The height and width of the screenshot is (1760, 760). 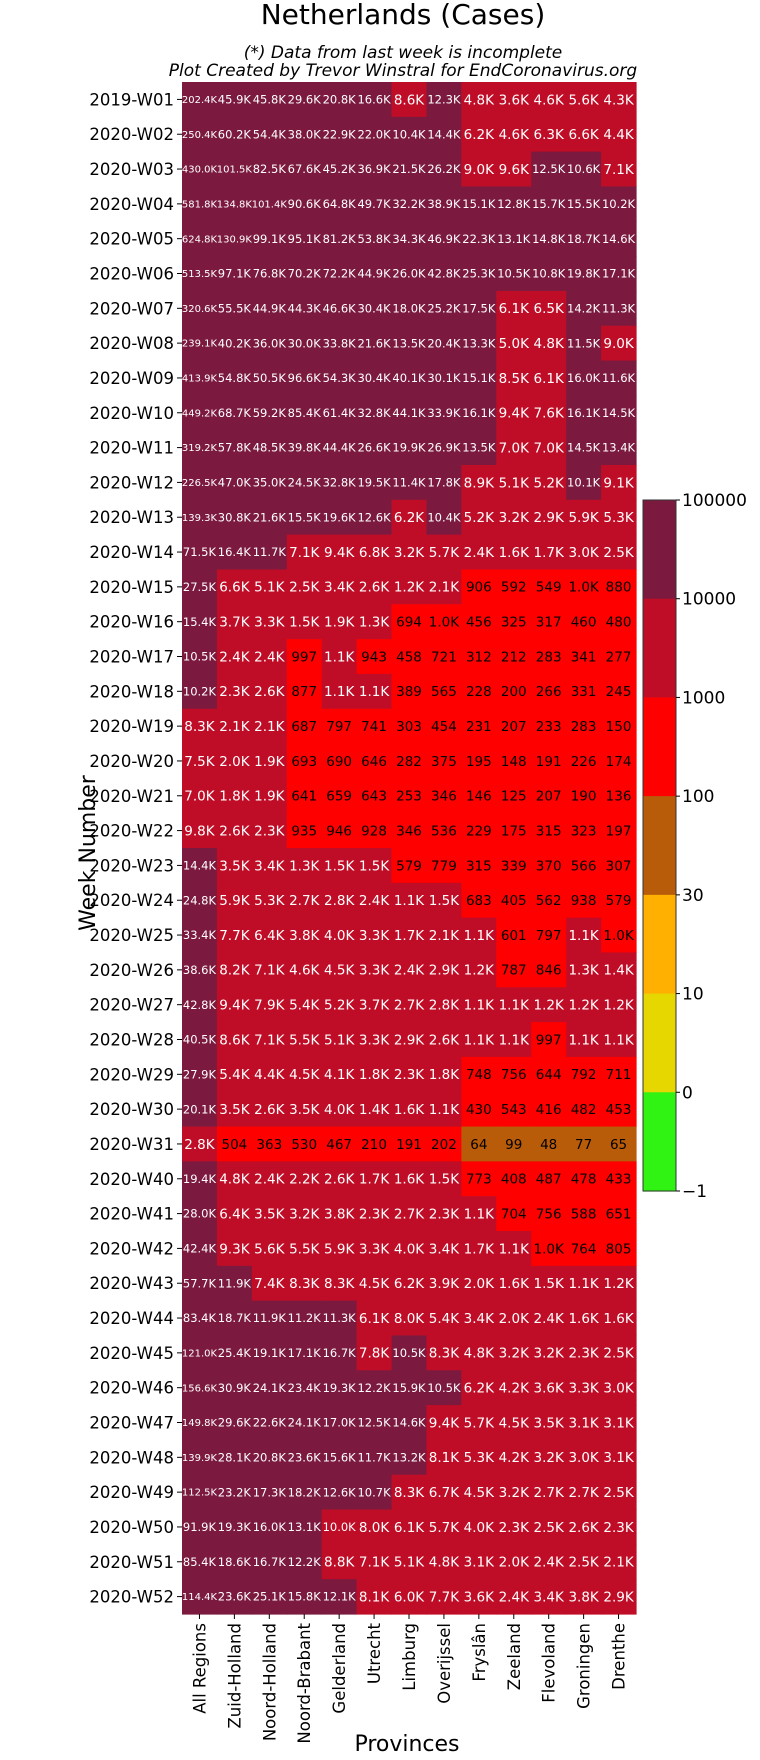 I want to click on cell-label: 846, so click(x=549, y=971).